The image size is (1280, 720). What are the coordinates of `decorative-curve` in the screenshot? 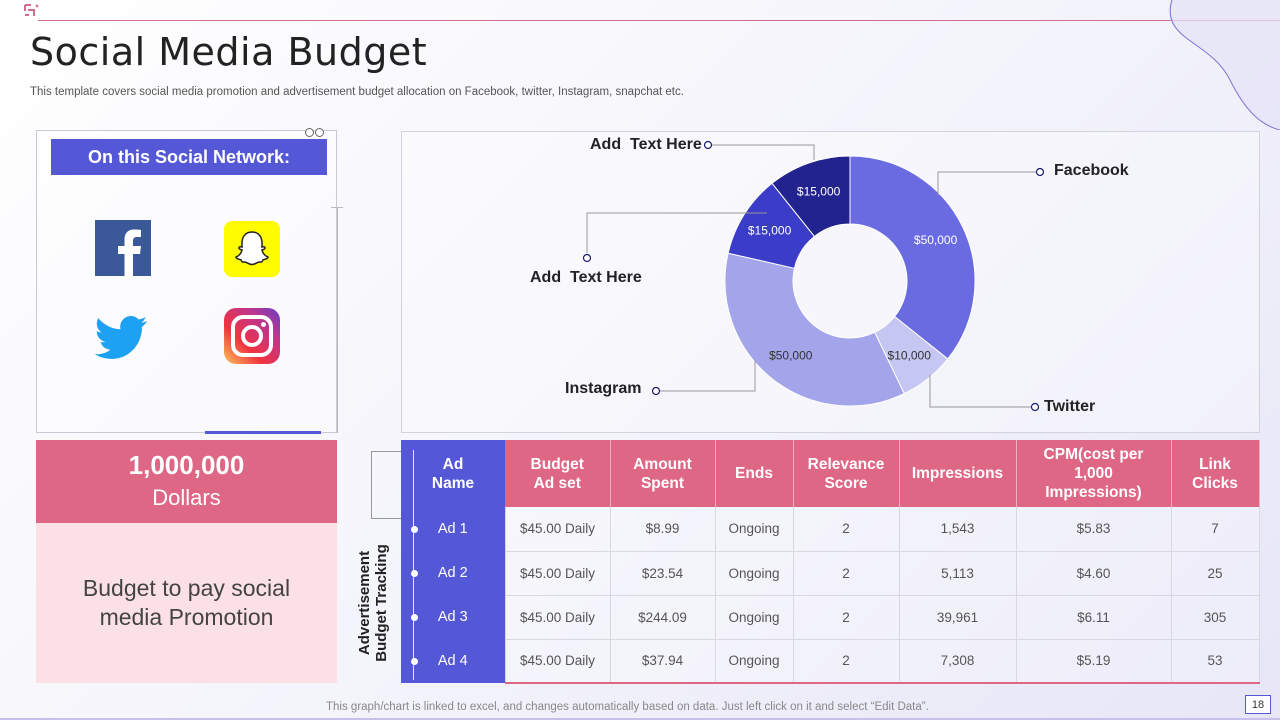 It's located at (1224, 65).